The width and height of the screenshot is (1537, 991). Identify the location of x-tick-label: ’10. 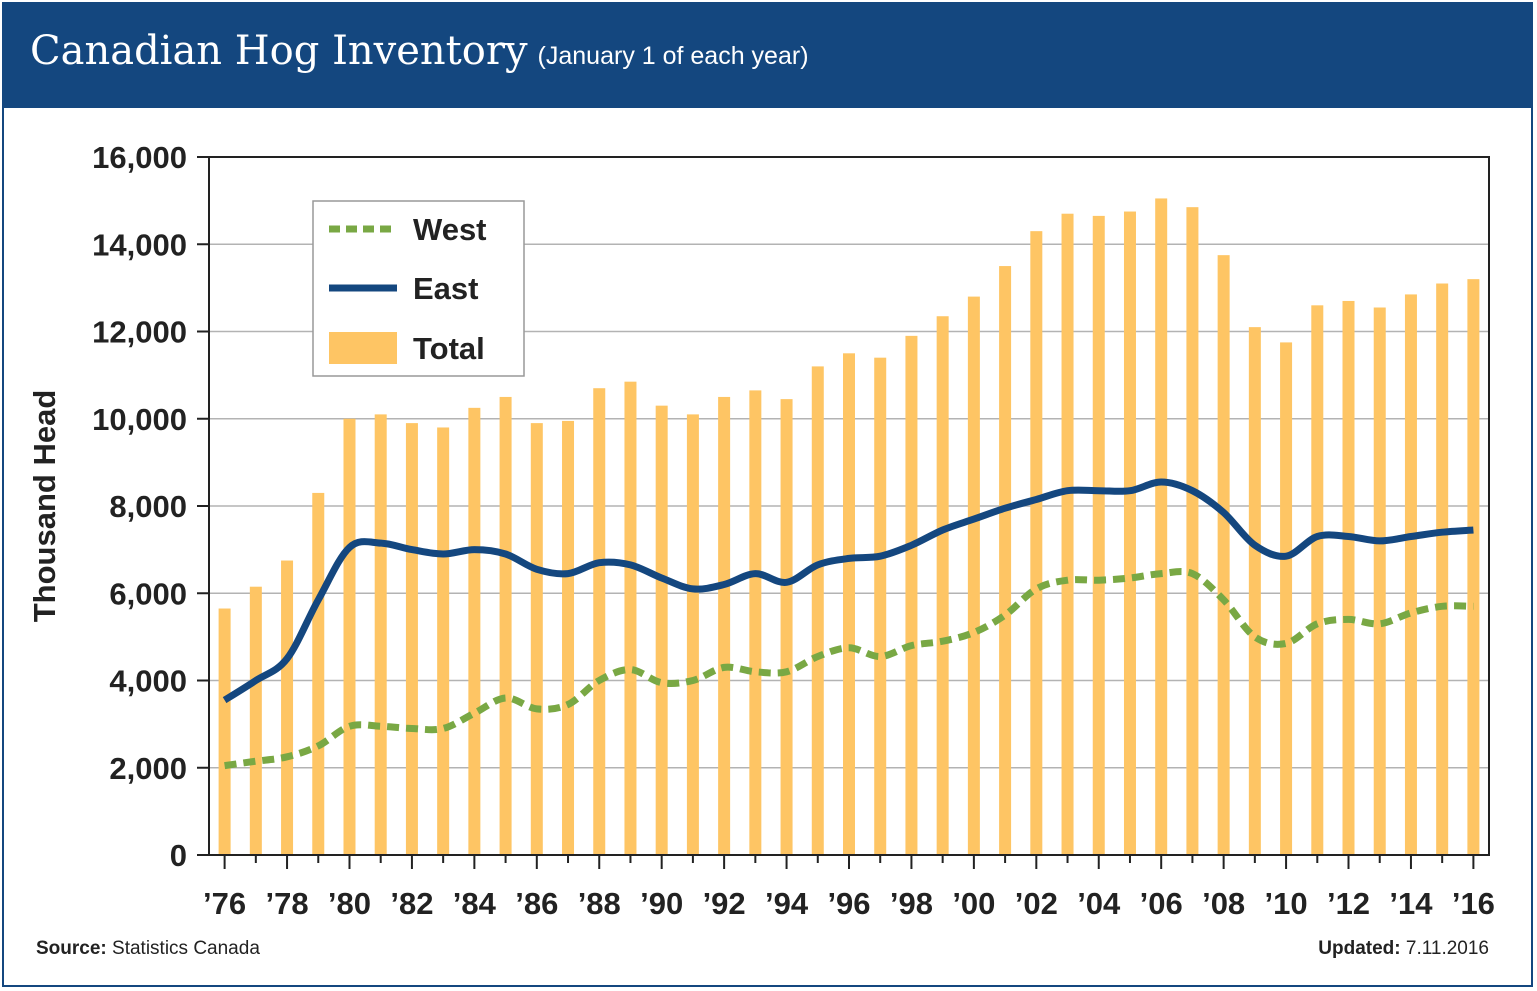
(1286, 903).